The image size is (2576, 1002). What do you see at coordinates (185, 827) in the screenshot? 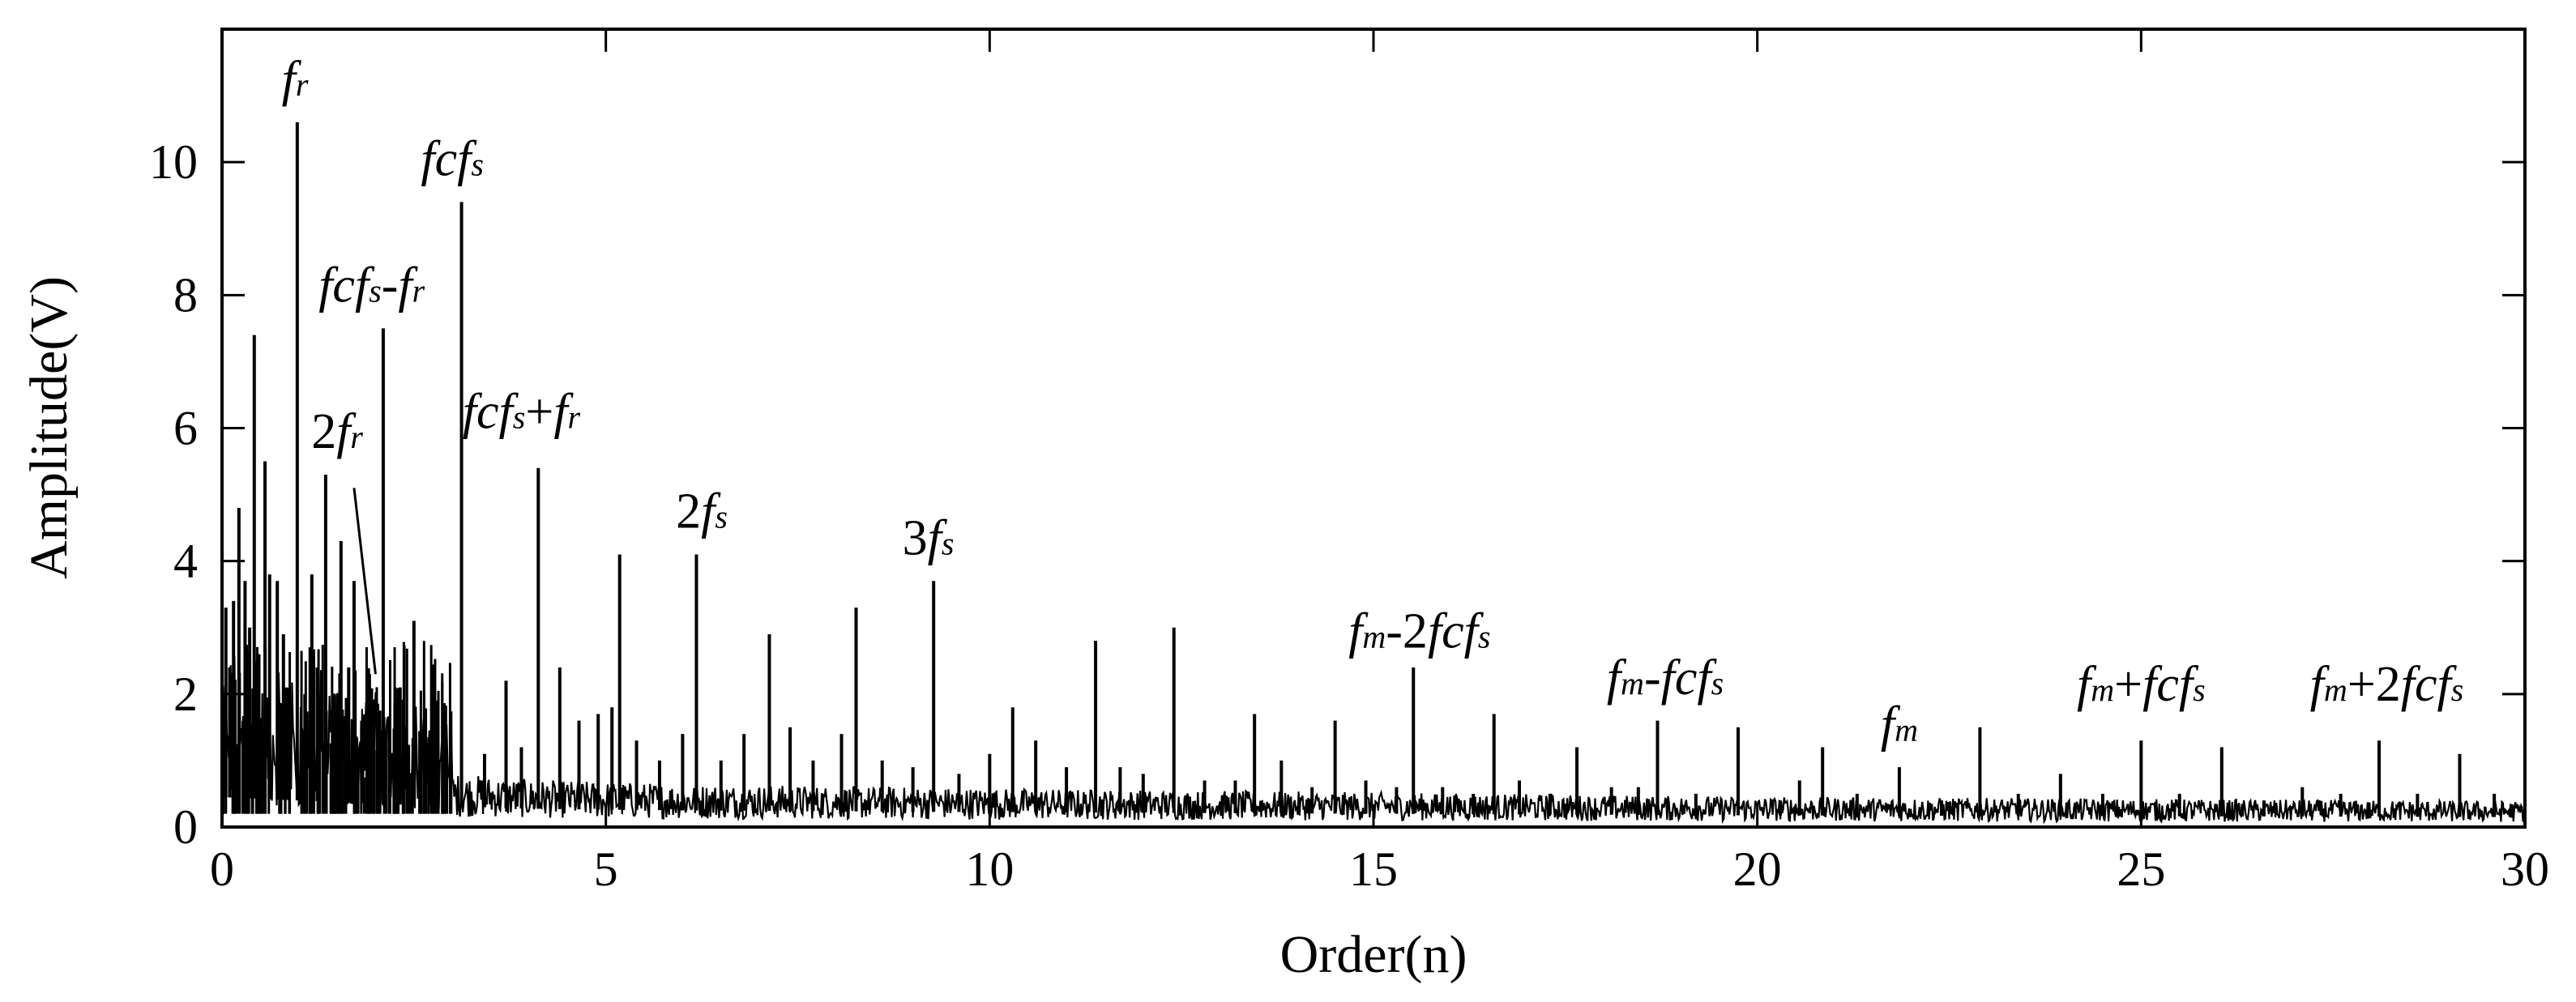
I see `y-tick-label: 0` at bounding box center [185, 827].